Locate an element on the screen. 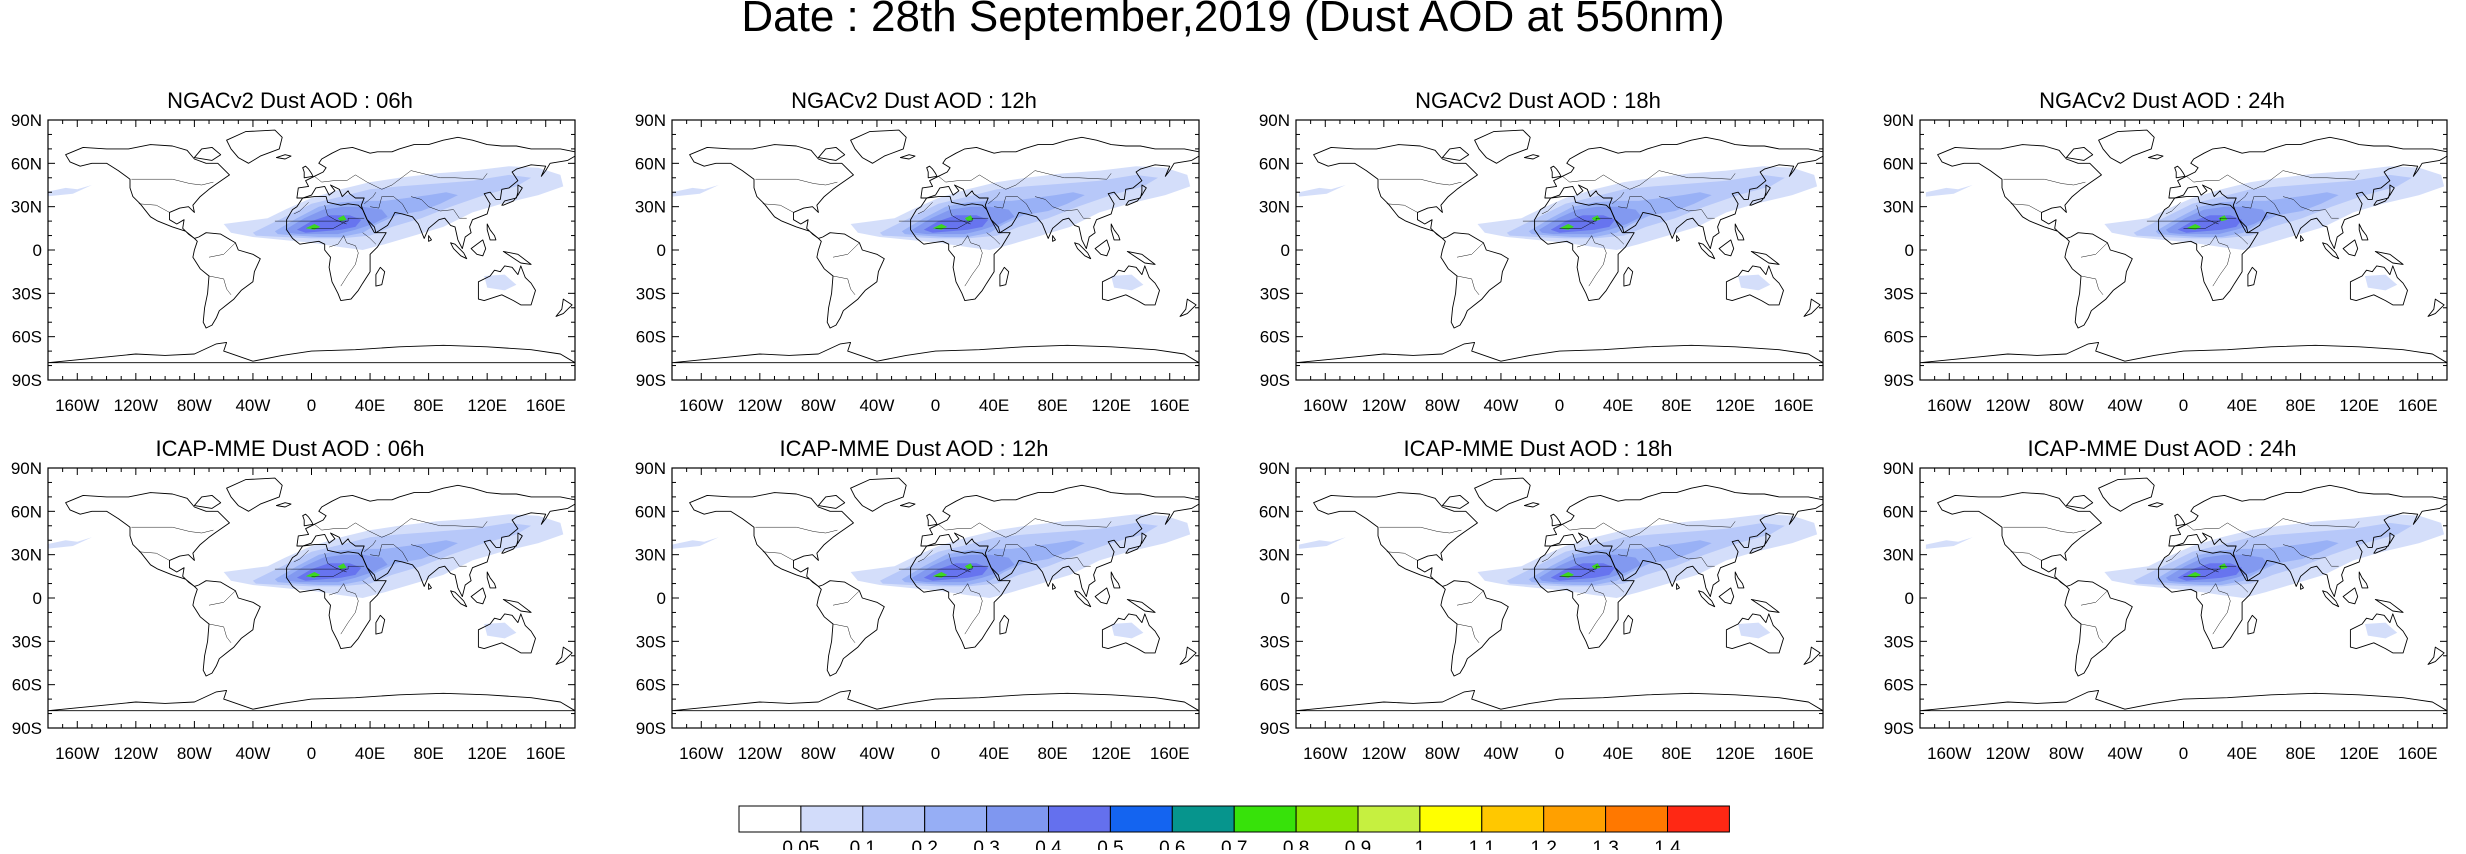  landmass-new-guinea is located at coordinates (1765, 605).